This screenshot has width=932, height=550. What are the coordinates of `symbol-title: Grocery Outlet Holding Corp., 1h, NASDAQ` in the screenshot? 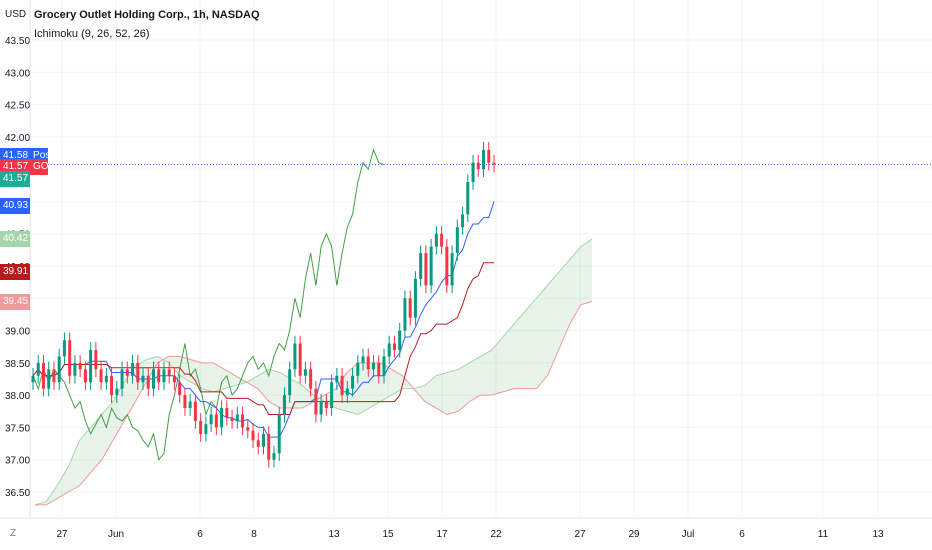 It's located at (147, 15).